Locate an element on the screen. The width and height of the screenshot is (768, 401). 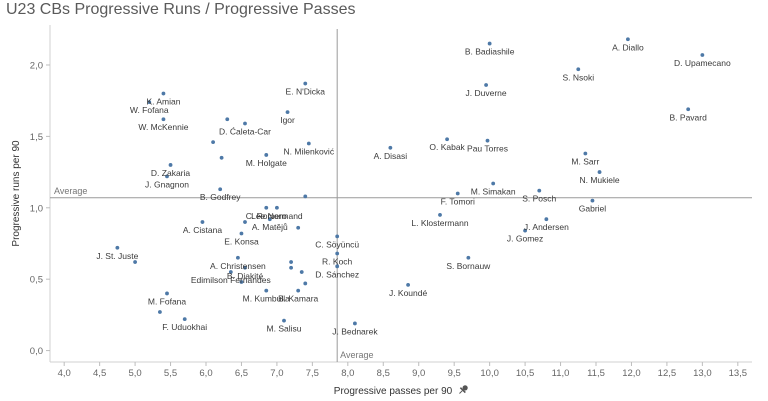
x-tick-label: 8,0 is located at coordinates (347, 373).